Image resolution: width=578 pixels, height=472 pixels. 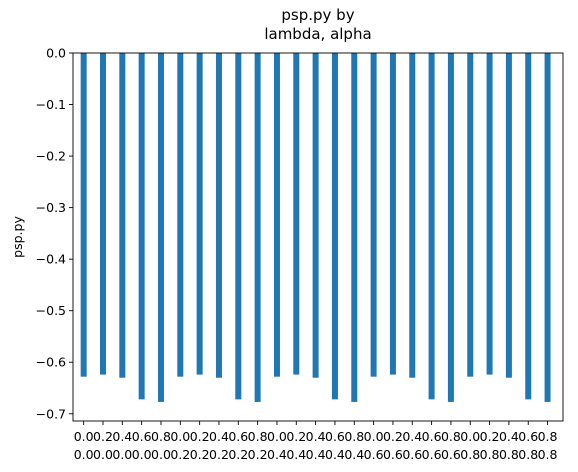 What do you see at coordinates (317, 34) in the screenshot?
I see `chart-title-line: lambda, alpha` at bounding box center [317, 34].